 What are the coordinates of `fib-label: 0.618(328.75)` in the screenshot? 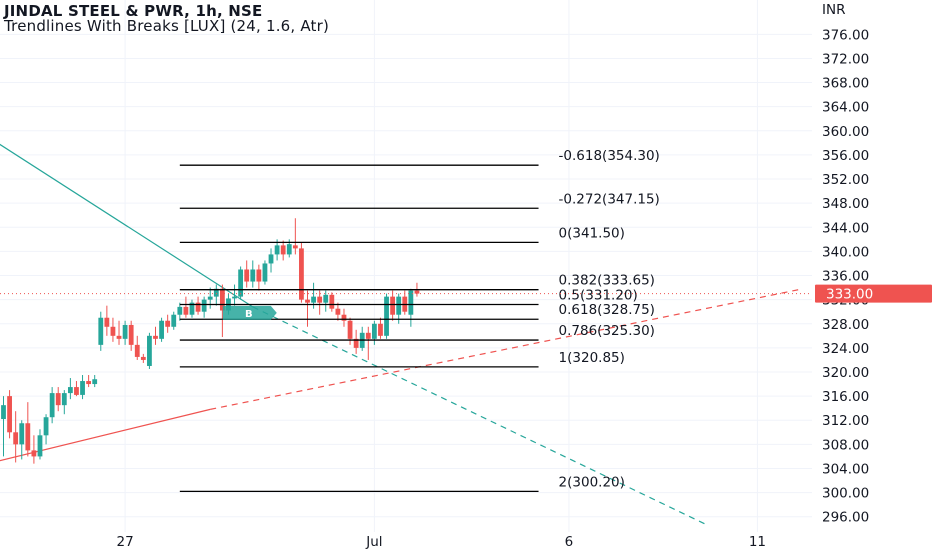 It's located at (607, 310).